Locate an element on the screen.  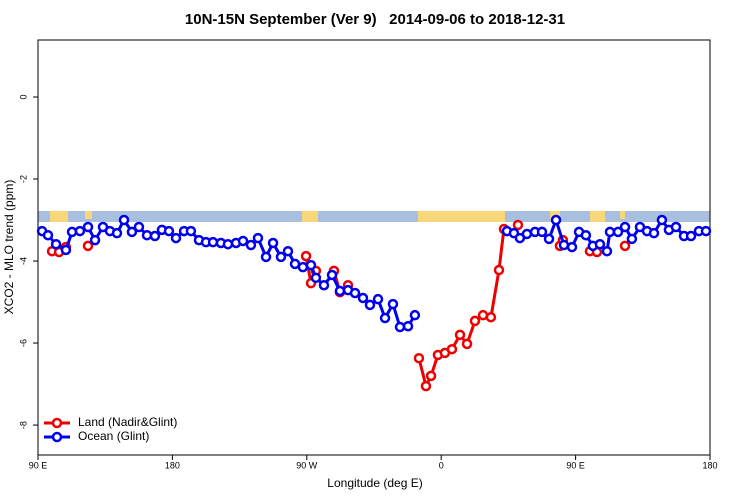
y-tick-label: 0 is located at coordinates (23, 96).